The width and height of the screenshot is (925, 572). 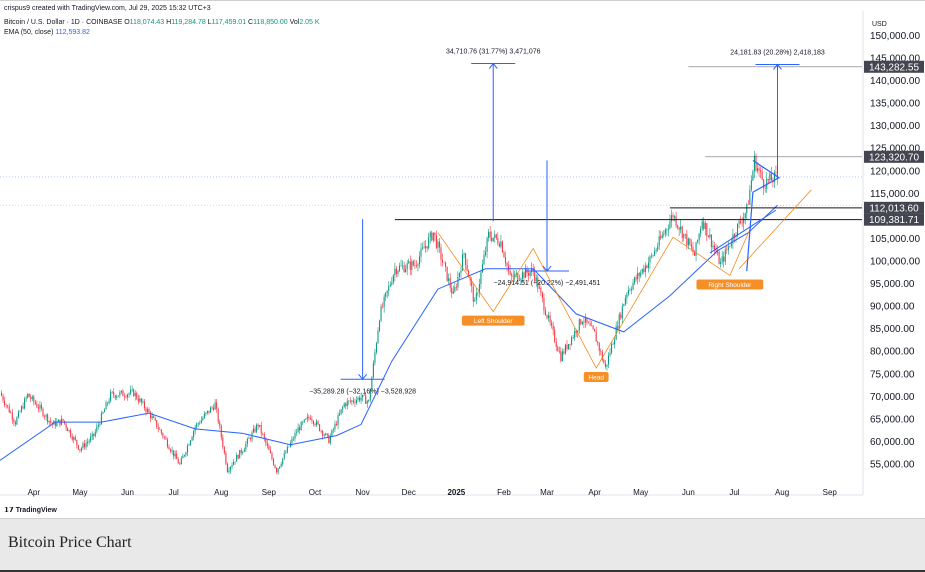 I want to click on head-shoulders-pattern, so click(x=594, y=297).